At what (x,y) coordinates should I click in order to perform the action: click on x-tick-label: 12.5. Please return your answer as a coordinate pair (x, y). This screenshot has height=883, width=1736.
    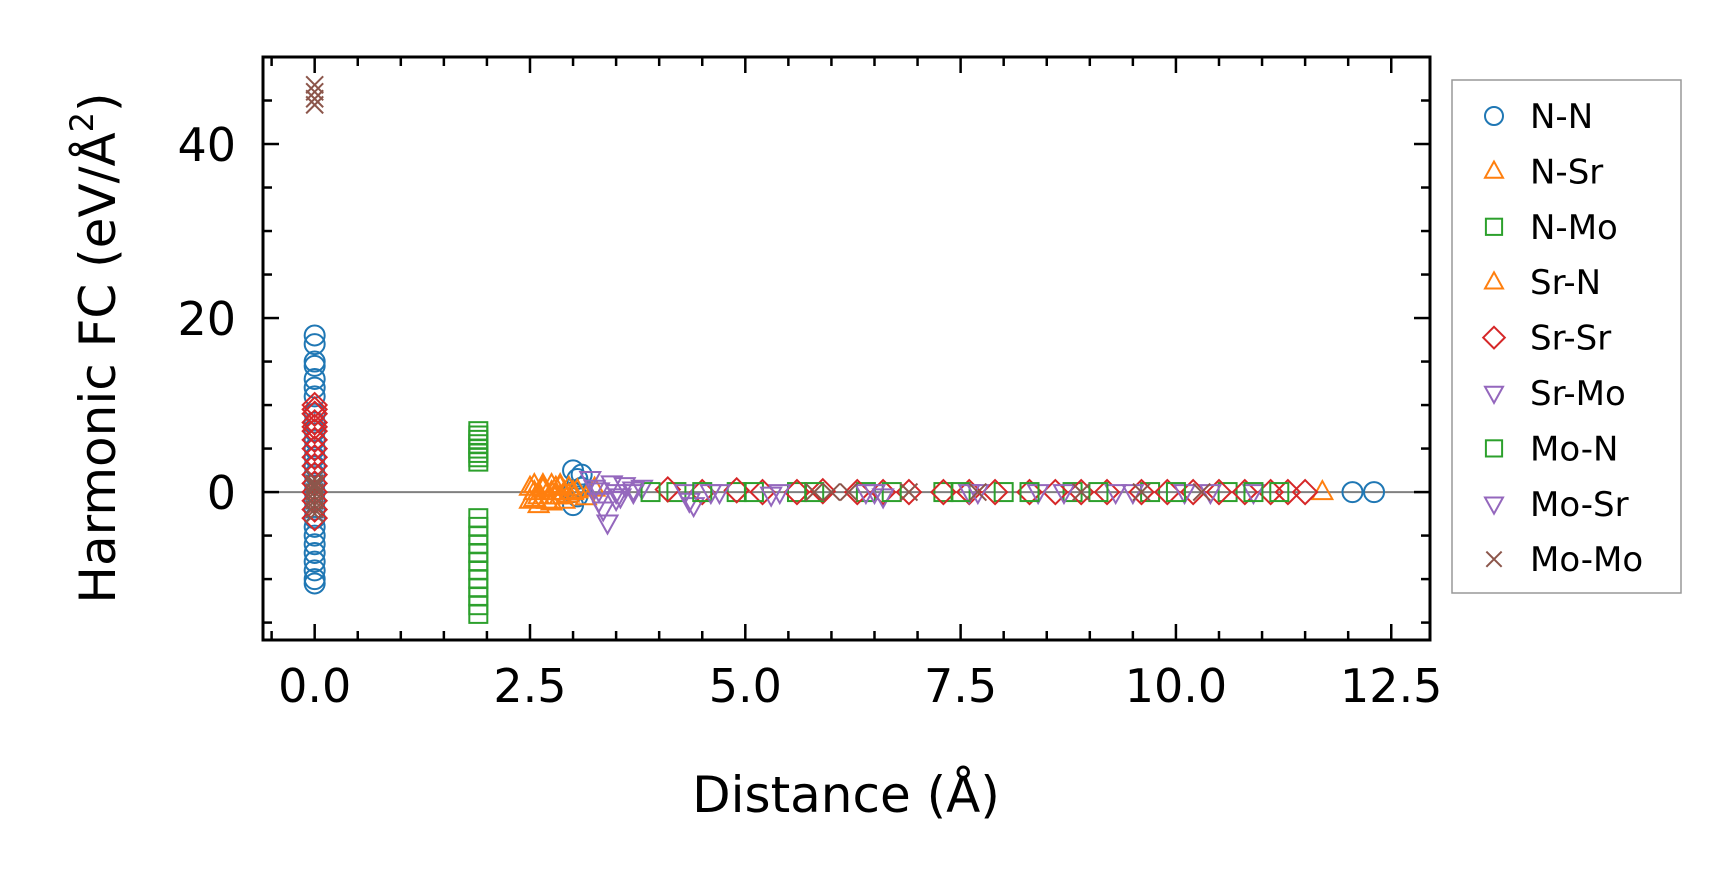
    Looking at the image, I should click on (1391, 686).